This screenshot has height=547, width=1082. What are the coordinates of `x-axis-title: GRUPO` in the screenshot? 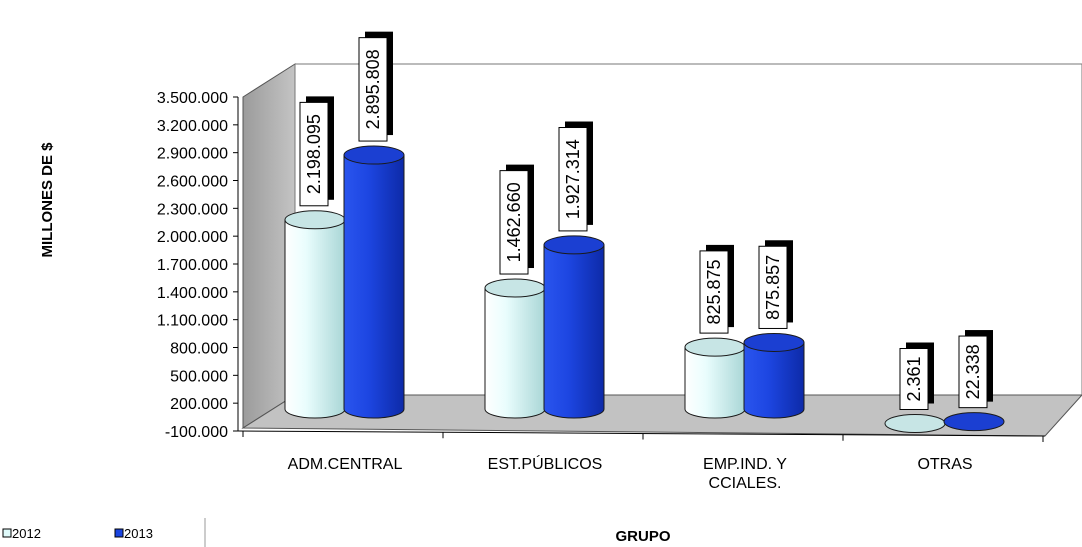 It's located at (642, 536).